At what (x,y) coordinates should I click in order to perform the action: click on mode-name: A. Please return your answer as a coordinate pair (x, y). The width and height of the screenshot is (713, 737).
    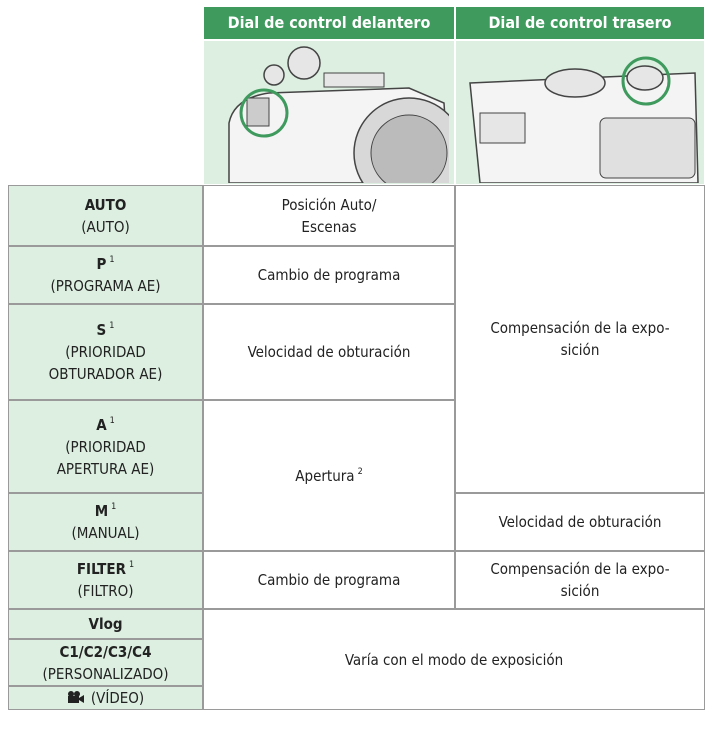
    Looking at the image, I should click on (101, 424).